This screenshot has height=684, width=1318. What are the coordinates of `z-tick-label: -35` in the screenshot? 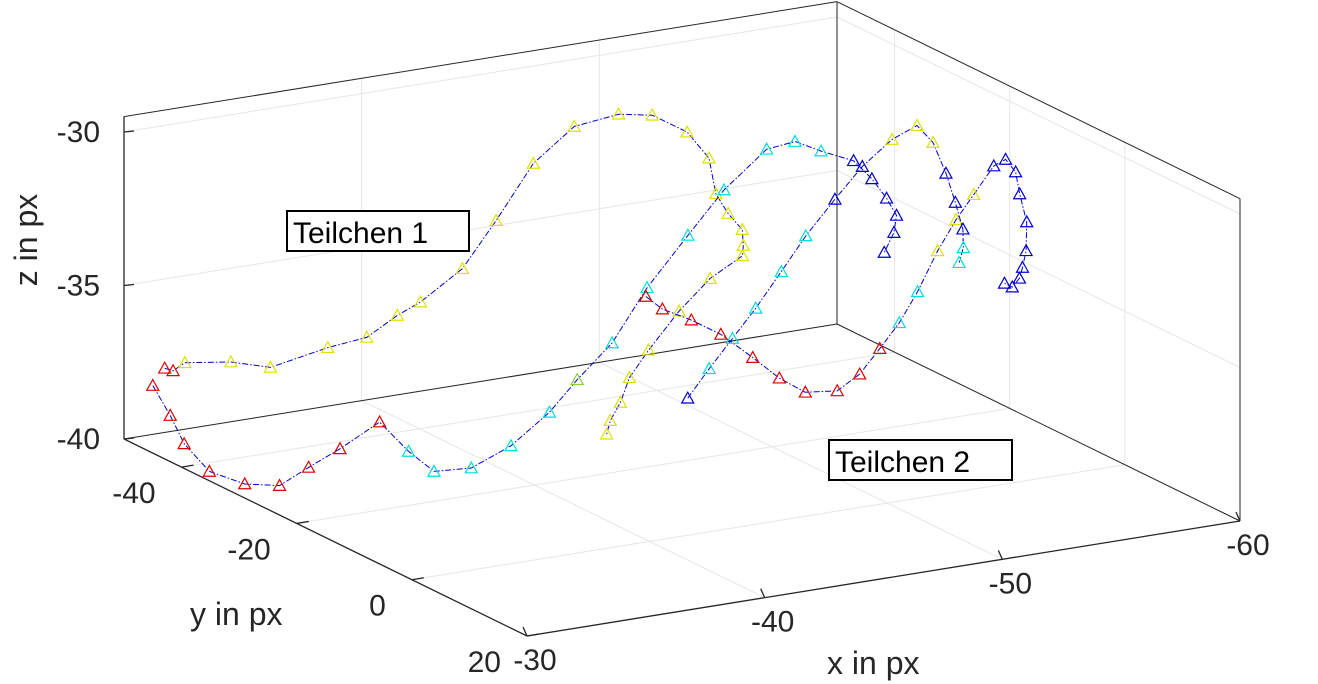 It's located at (78, 286).